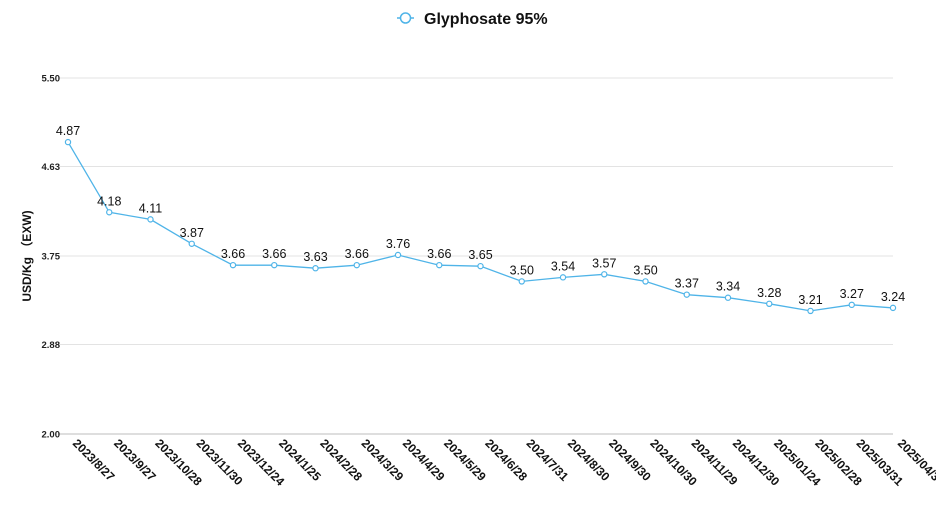  What do you see at coordinates (383, 460) in the screenshot?
I see `x-tick-label: 2024/3/29` at bounding box center [383, 460].